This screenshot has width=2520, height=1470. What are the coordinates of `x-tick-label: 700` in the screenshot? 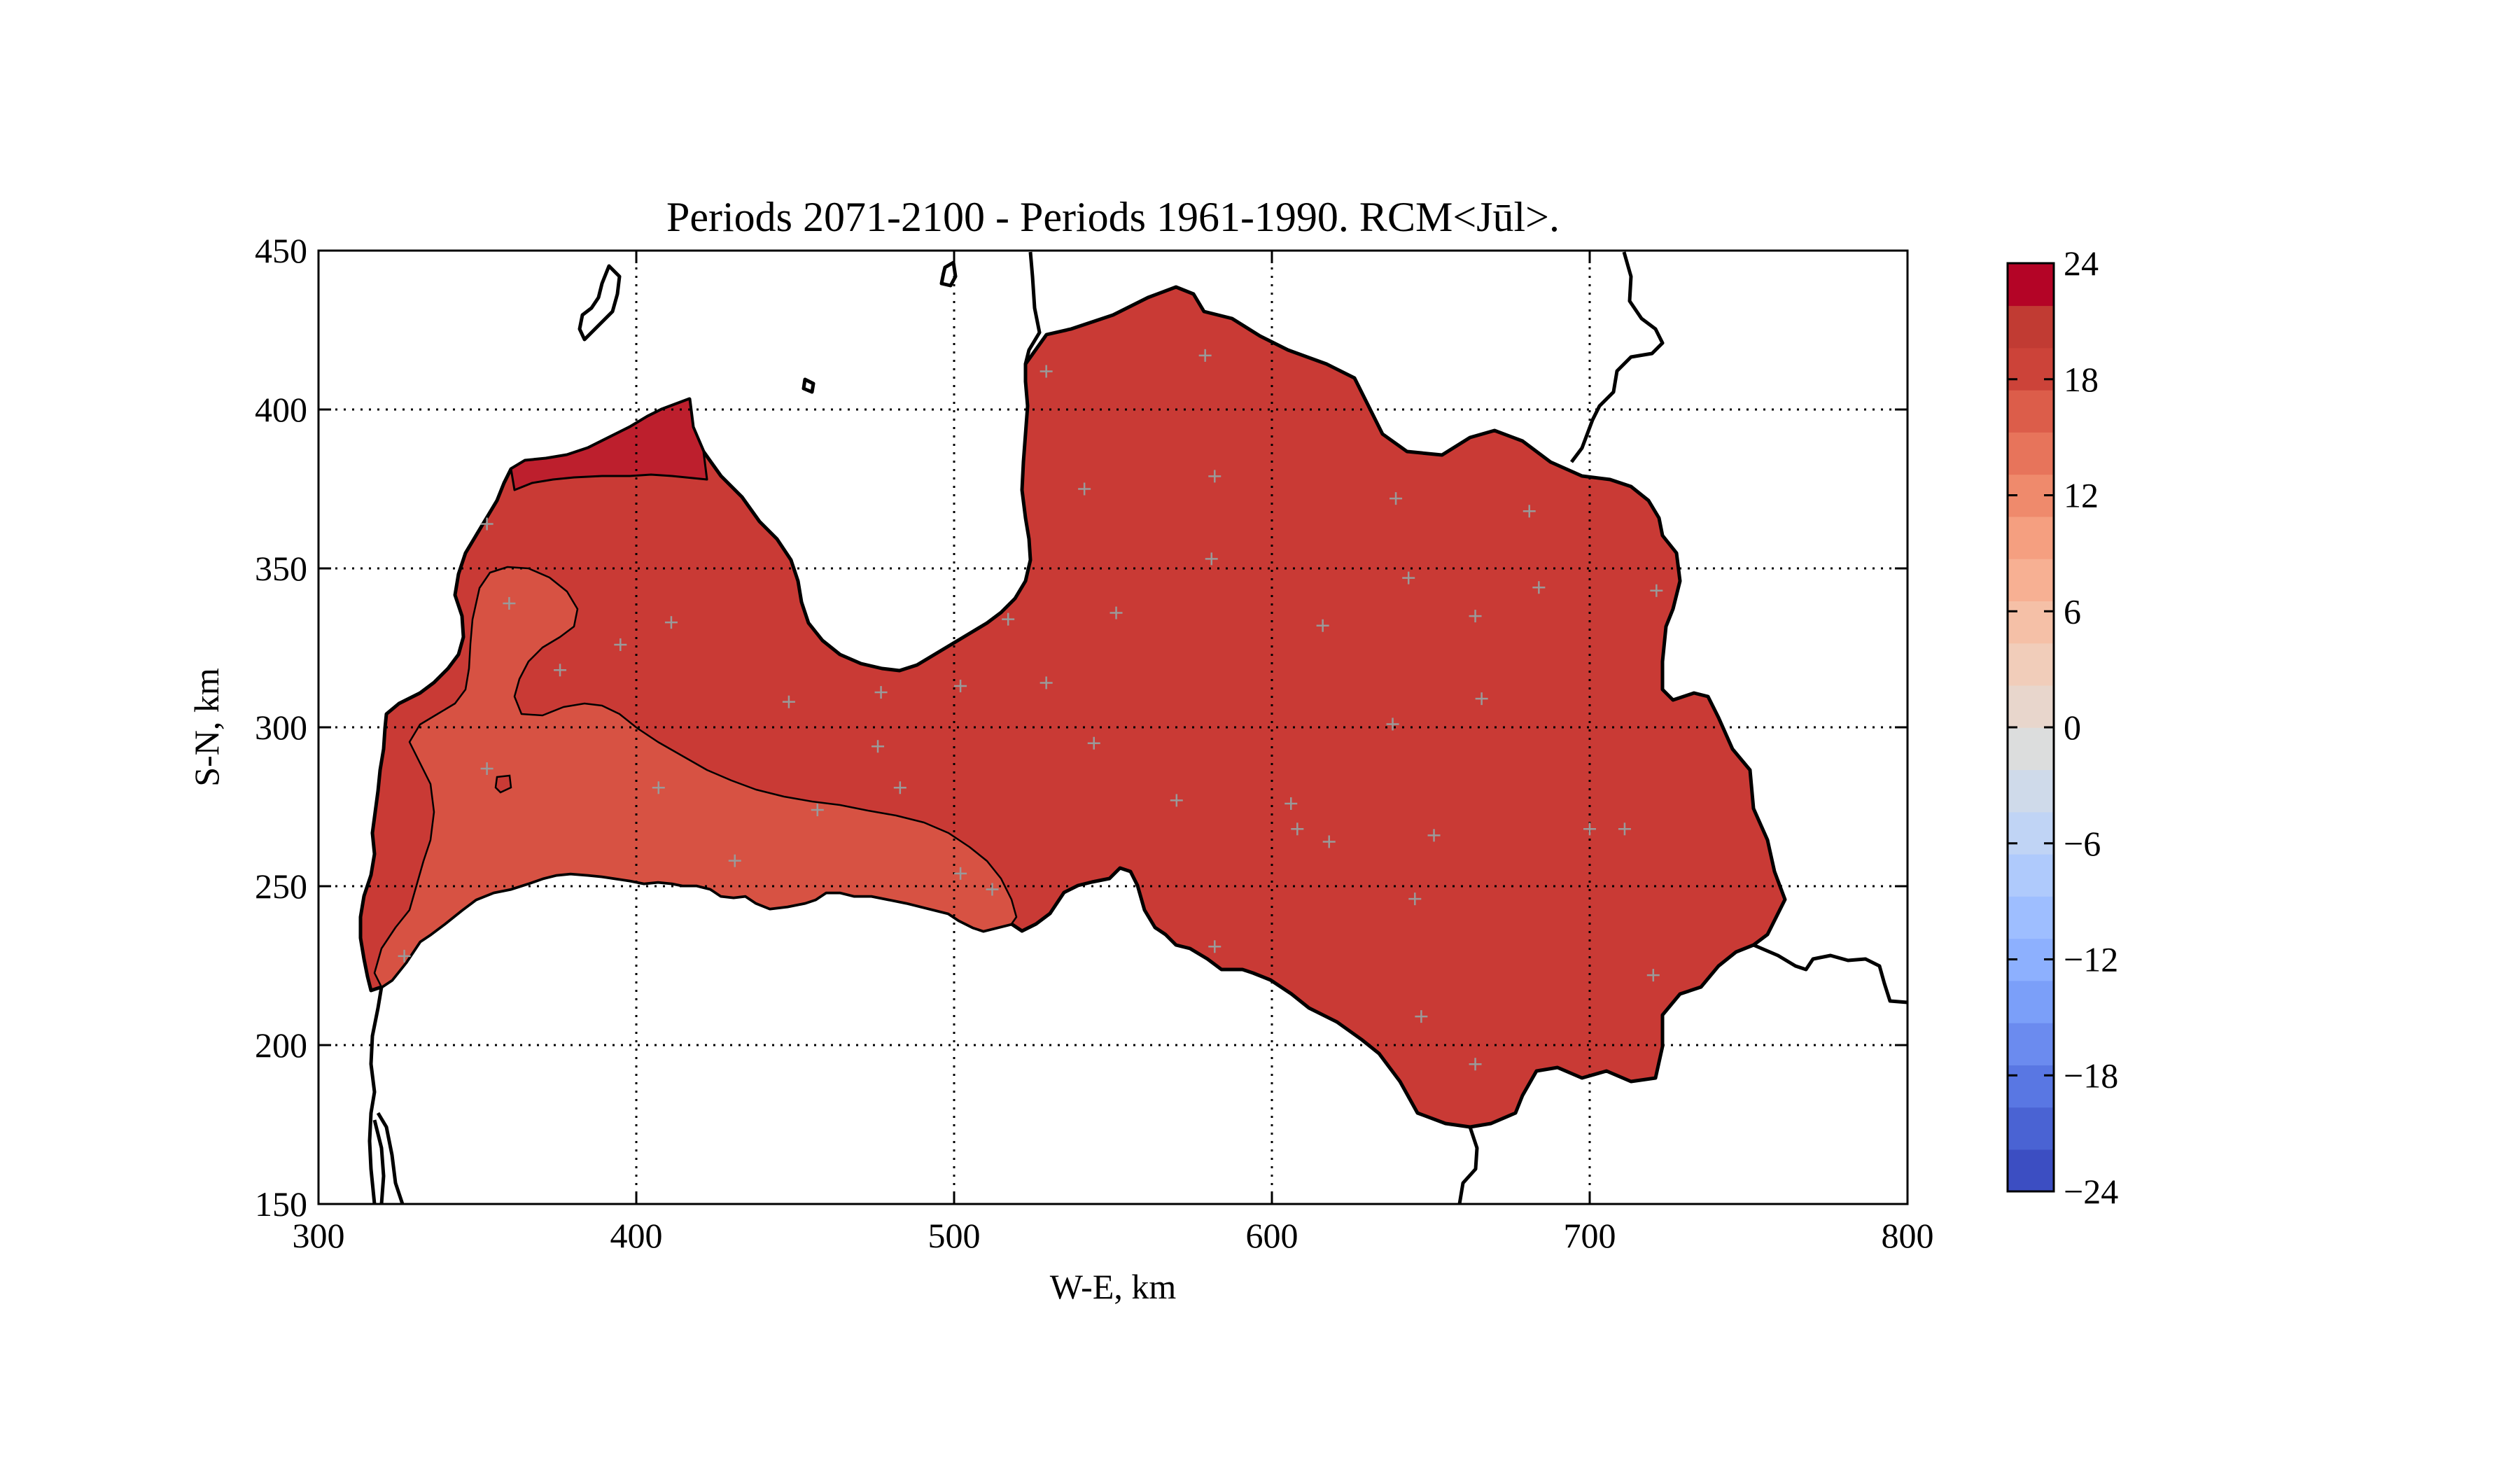 It's located at (1590, 1235).